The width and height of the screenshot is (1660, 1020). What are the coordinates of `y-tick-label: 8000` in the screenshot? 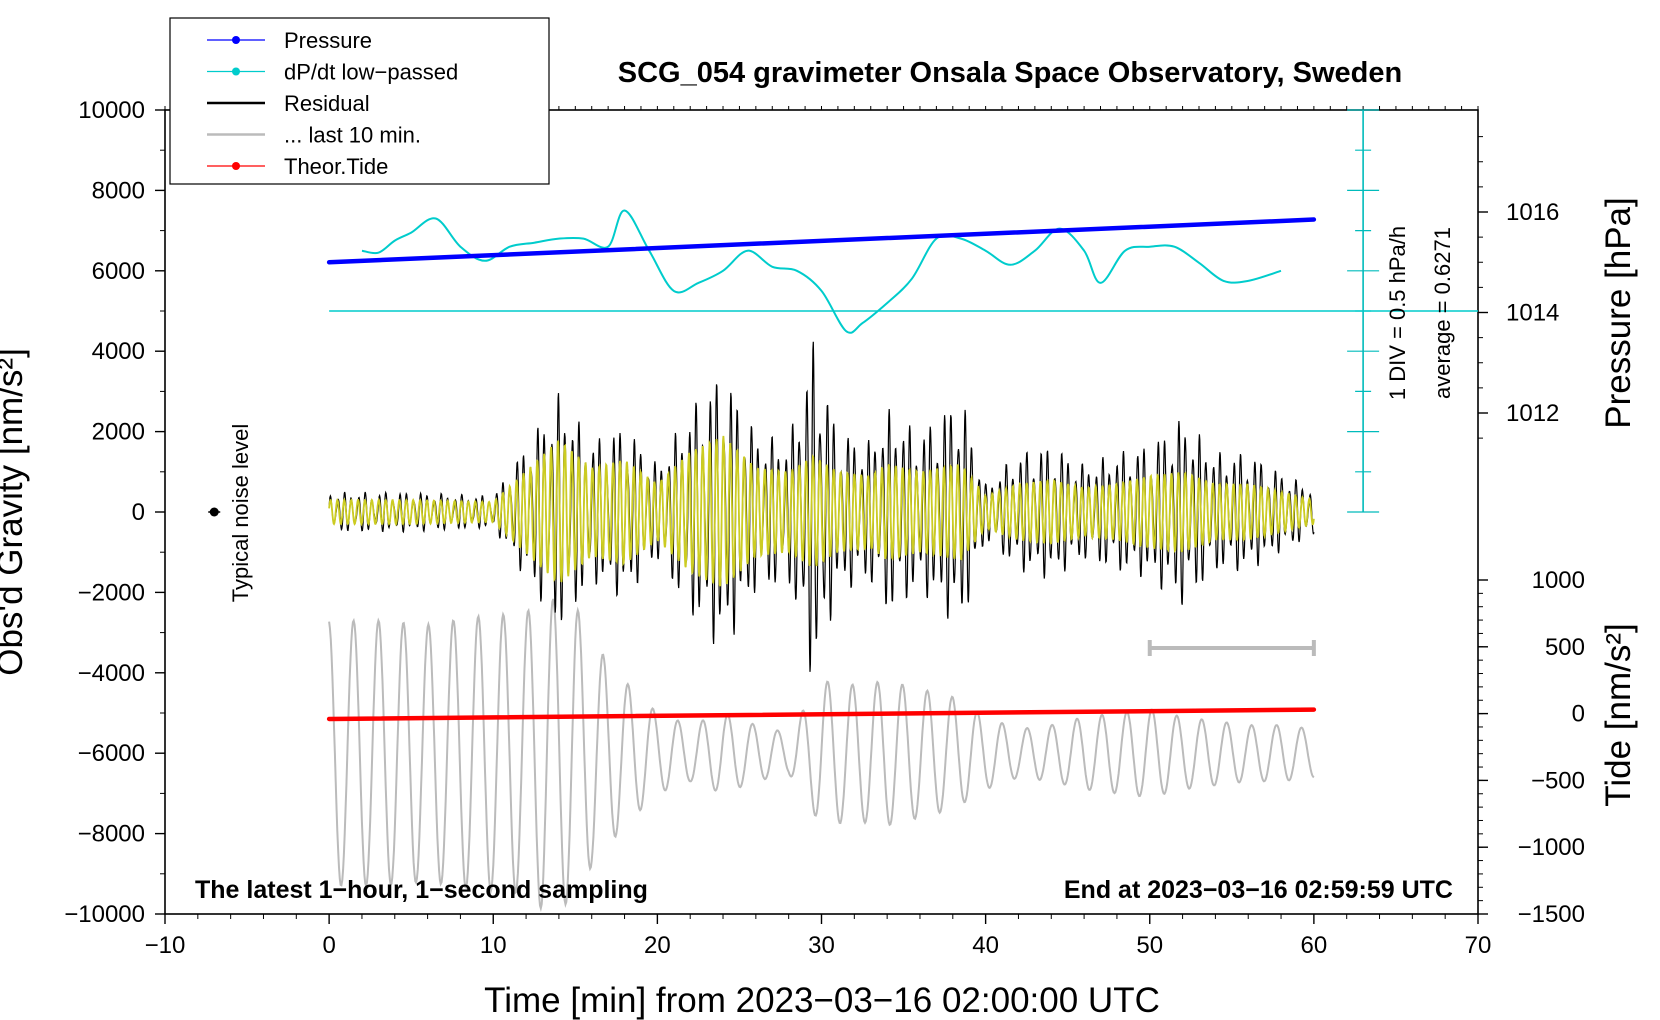 It's located at (118, 190).